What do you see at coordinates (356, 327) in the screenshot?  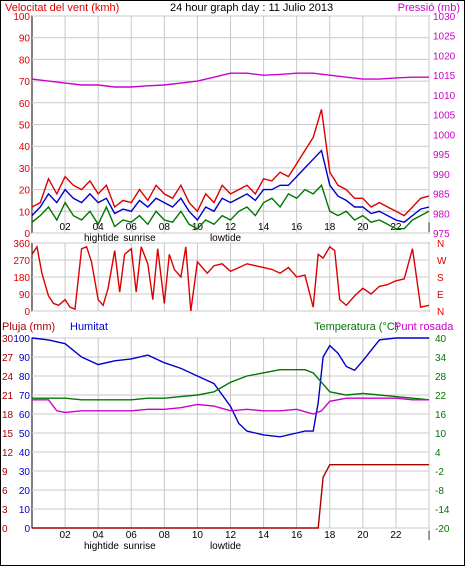 I see `temperature-axis-title: Temperatura (°C)` at bounding box center [356, 327].